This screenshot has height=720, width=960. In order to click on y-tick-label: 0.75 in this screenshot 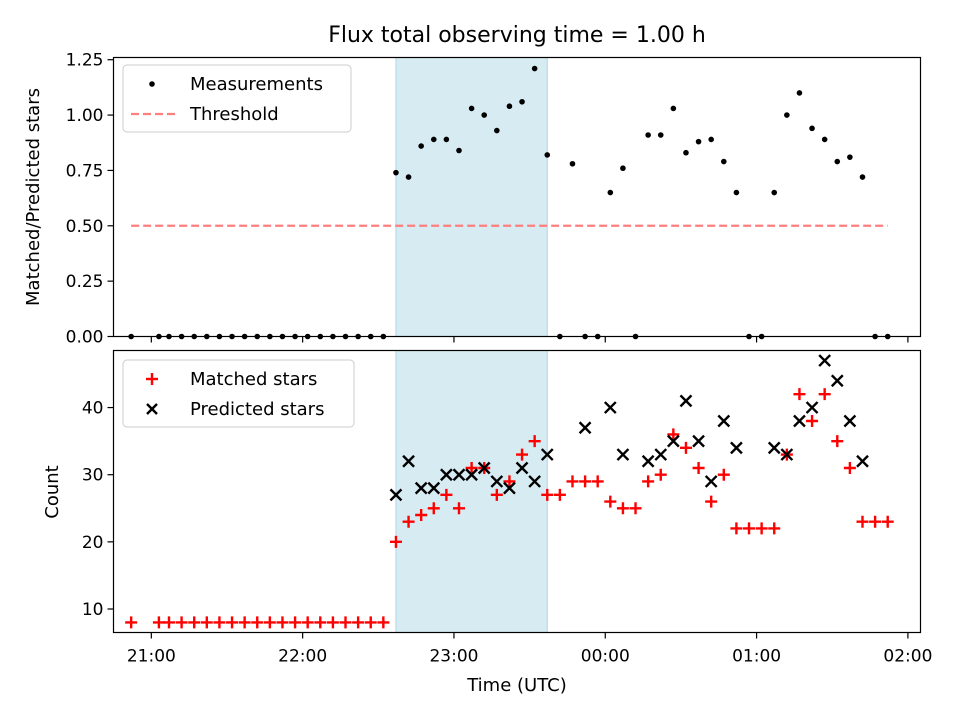, I will do `click(85, 171)`.